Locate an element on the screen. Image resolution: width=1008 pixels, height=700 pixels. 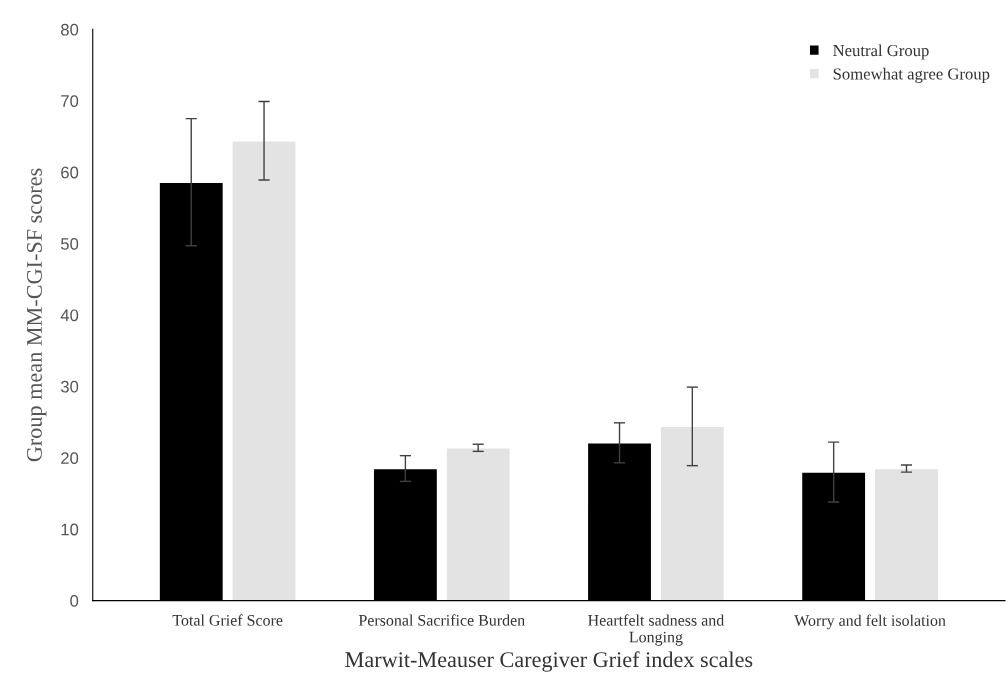
legend-label: Somewhat agree Group is located at coordinates (911, 75).